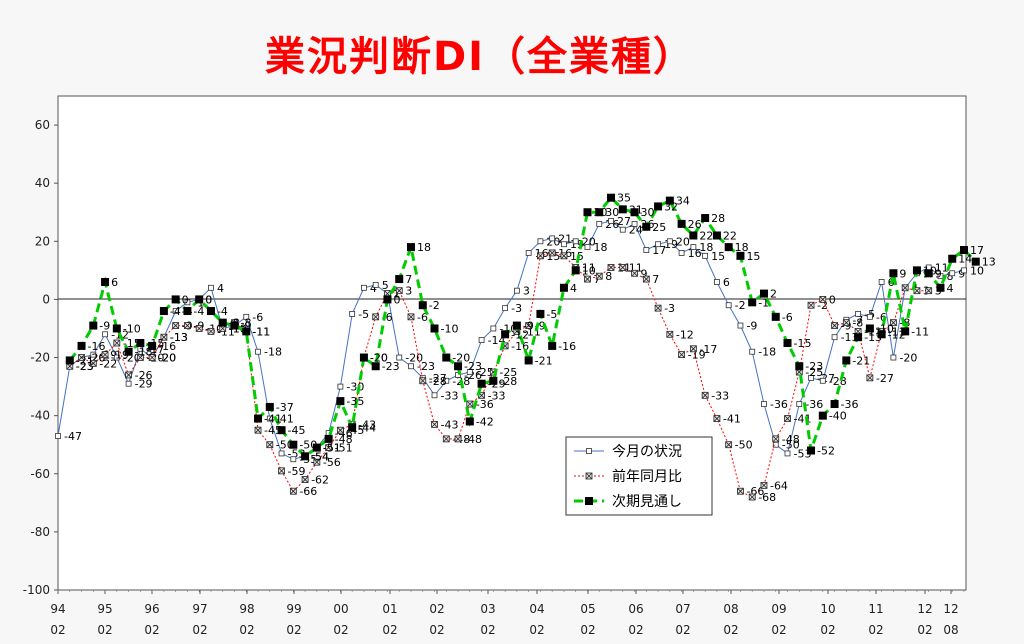  Describe the element at coordinates (635, 609) in the screenshot. I see `x-tick-label-year: 06` at that location.